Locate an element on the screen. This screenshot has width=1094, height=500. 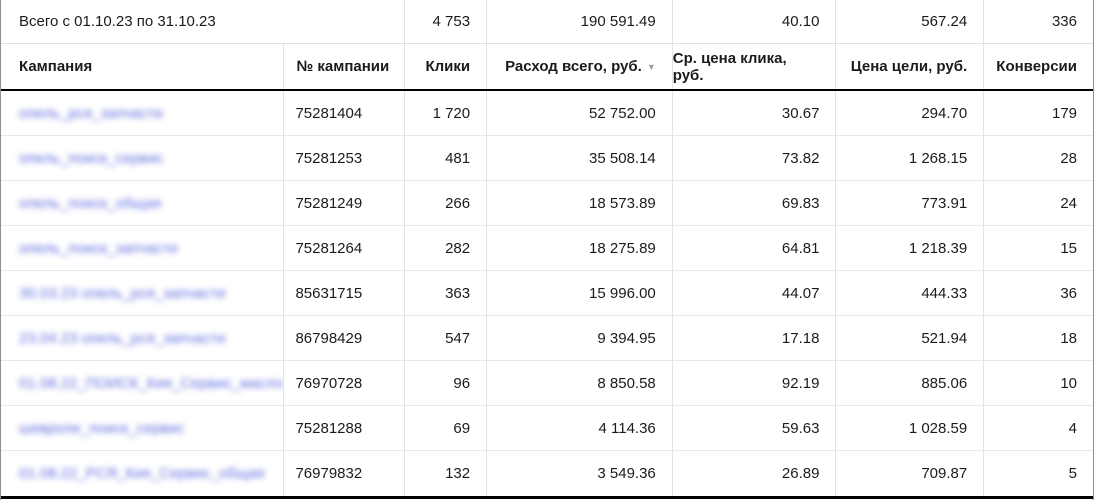
clicks-value: 481 is located at coordinates (446, 158).